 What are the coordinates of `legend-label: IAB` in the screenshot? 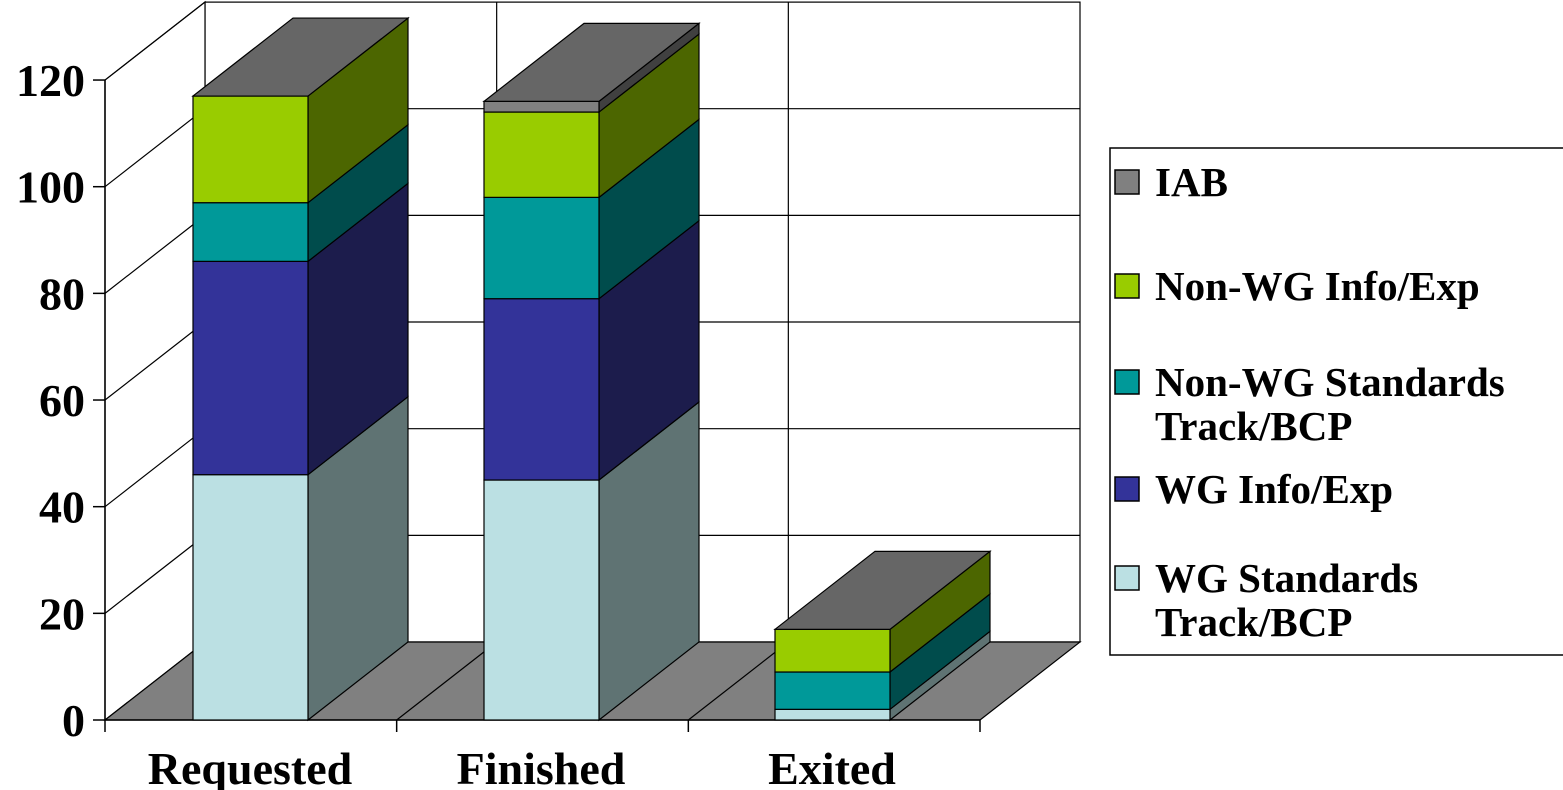 It's located at (1191, 182).